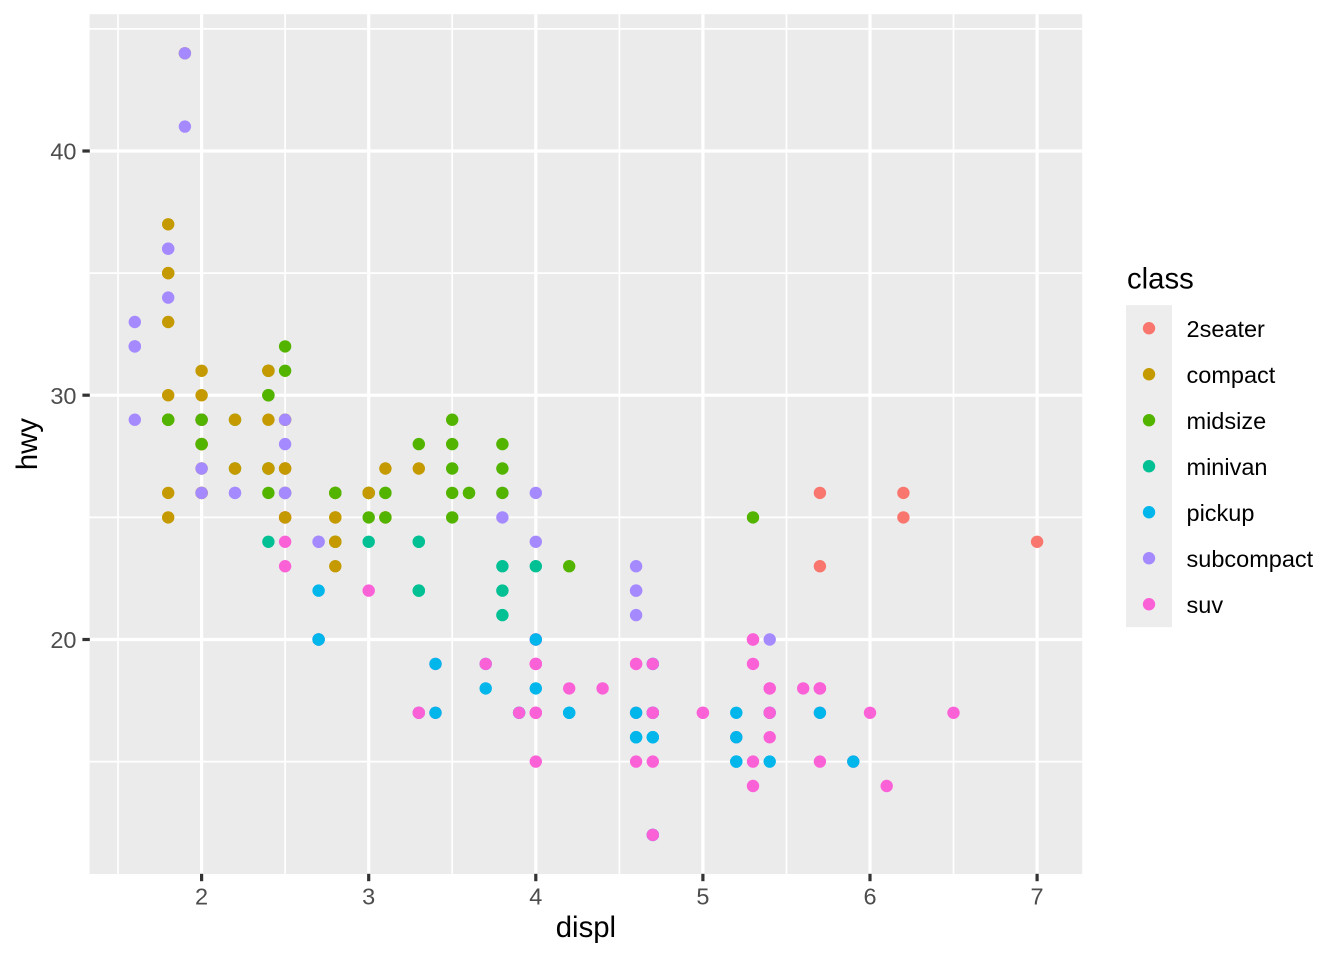 This screenshot has width=1344, height=960. Describe the element at coordinates (1226, 329) in the screenshot. I see `svg-text: 2seater` at that location.